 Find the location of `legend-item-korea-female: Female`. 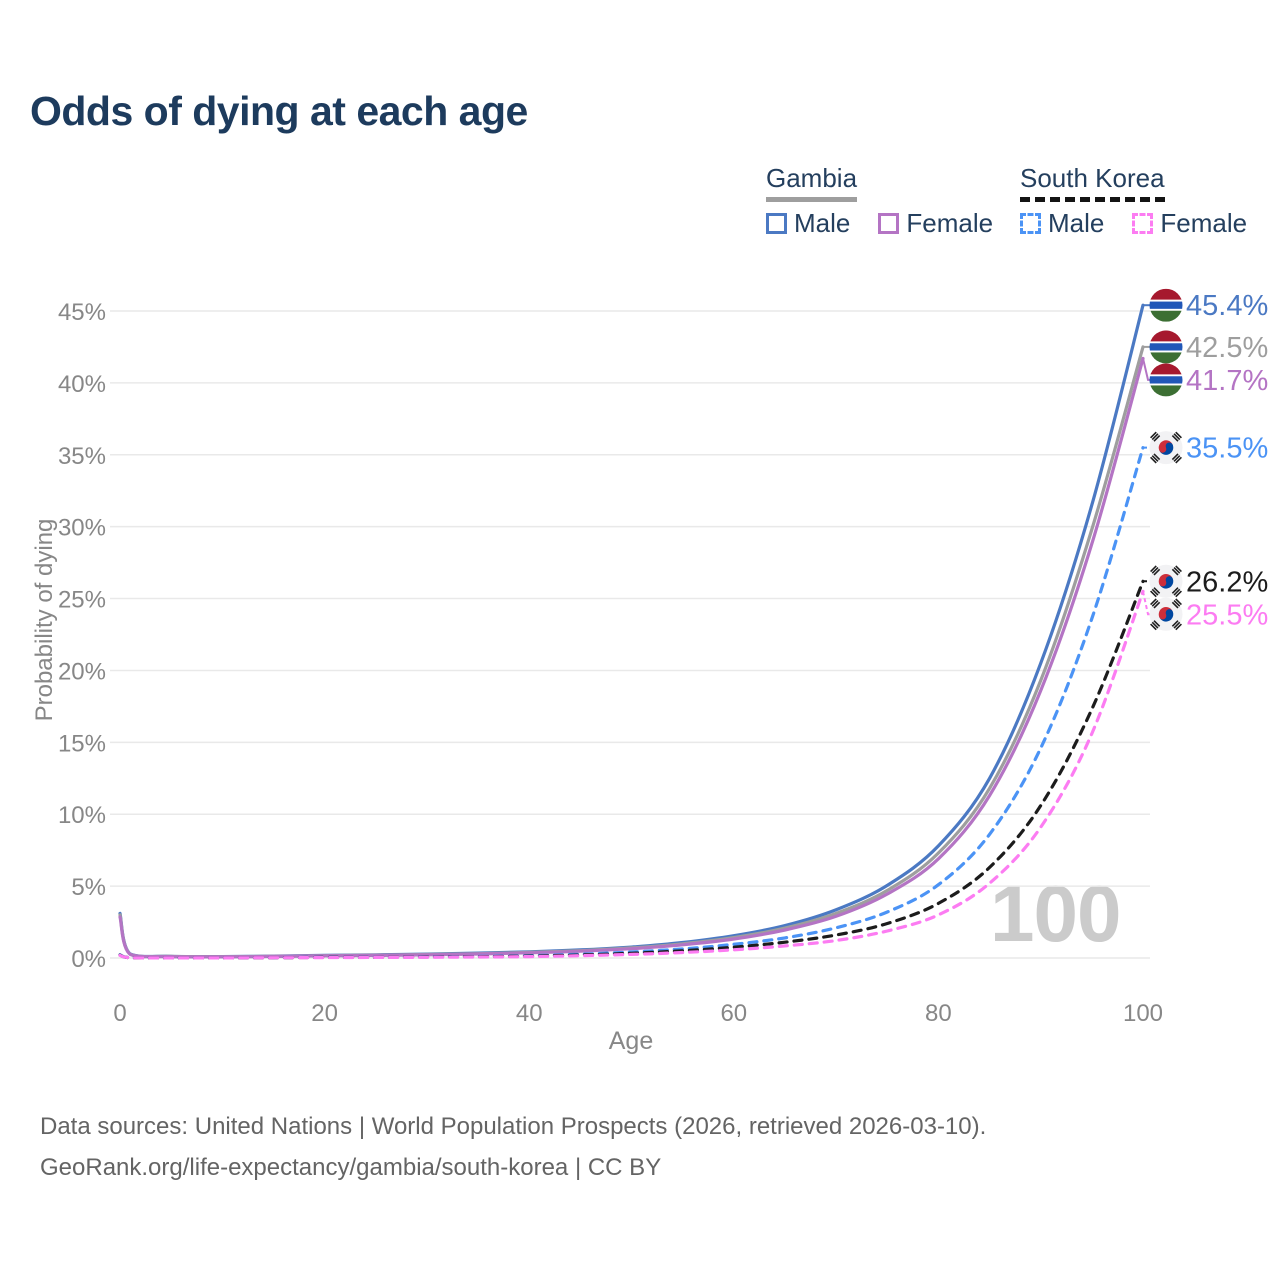

legend-item-korea-female: Female is located at coordinates (1189, 223).